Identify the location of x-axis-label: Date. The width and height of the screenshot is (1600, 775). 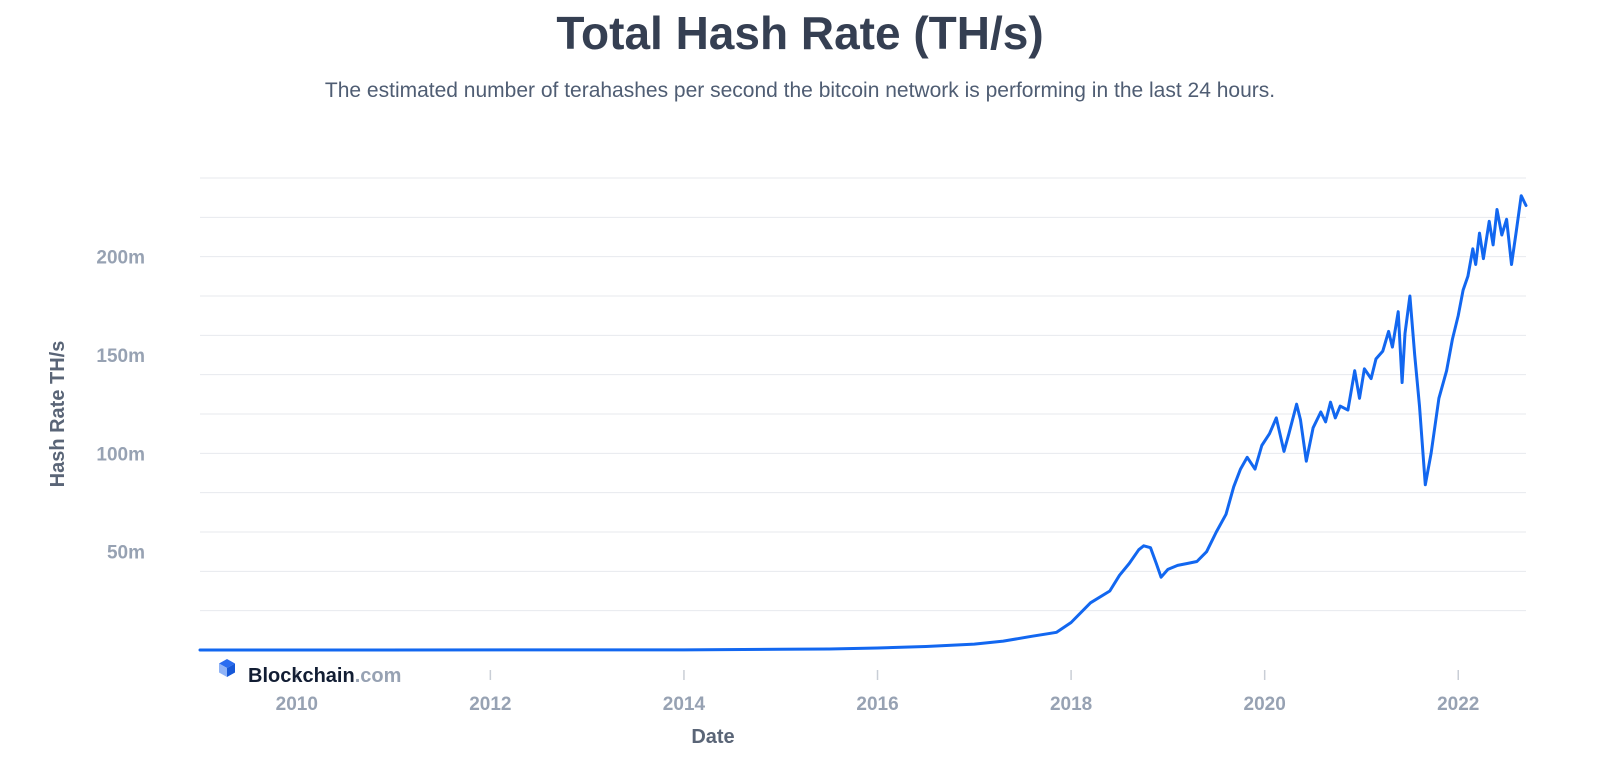
(712, 737).